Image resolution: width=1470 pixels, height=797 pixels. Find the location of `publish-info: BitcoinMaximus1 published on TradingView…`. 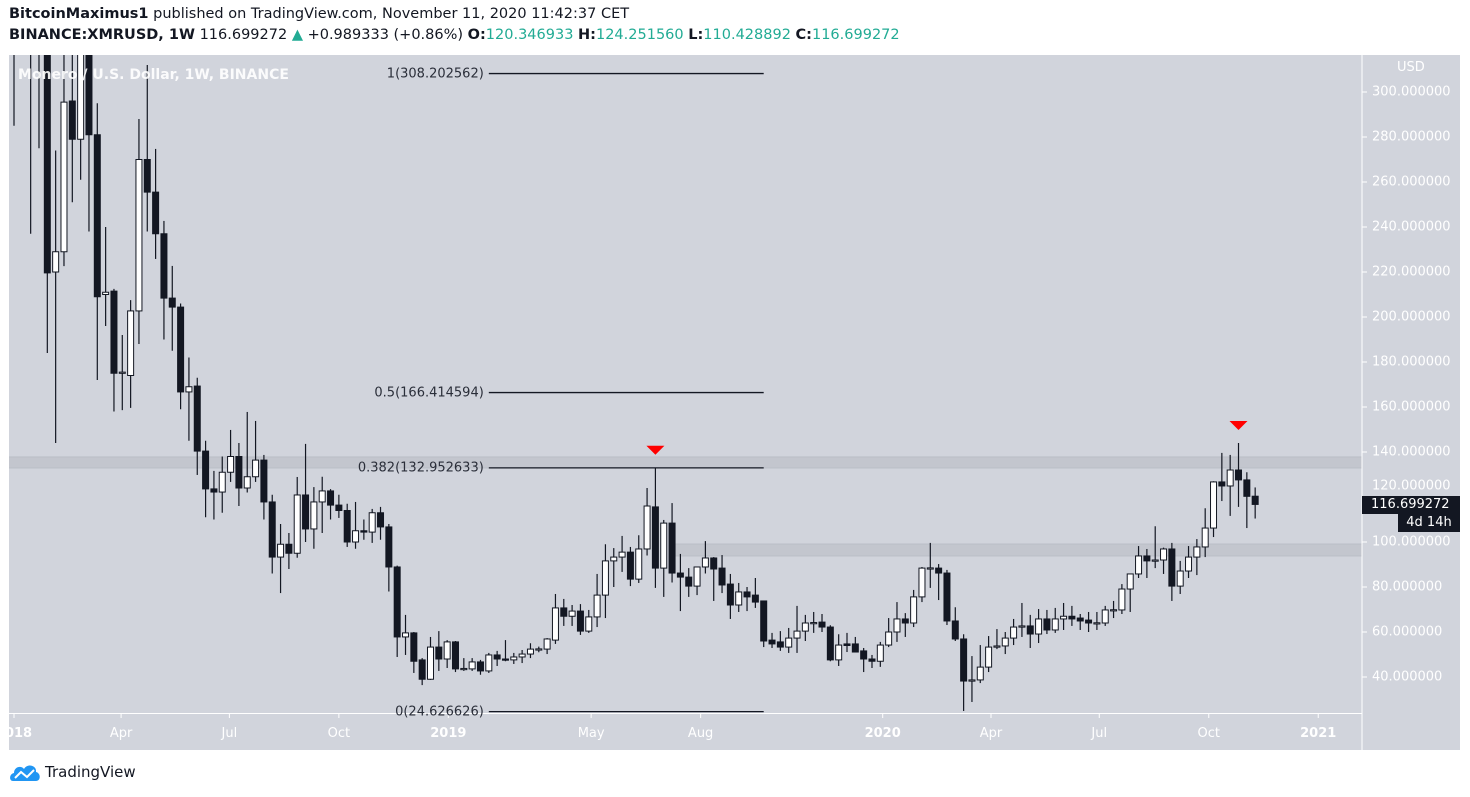

publish-info: BitcoinMaximus1 published on TradingView… is located at coordinates (319, 14).